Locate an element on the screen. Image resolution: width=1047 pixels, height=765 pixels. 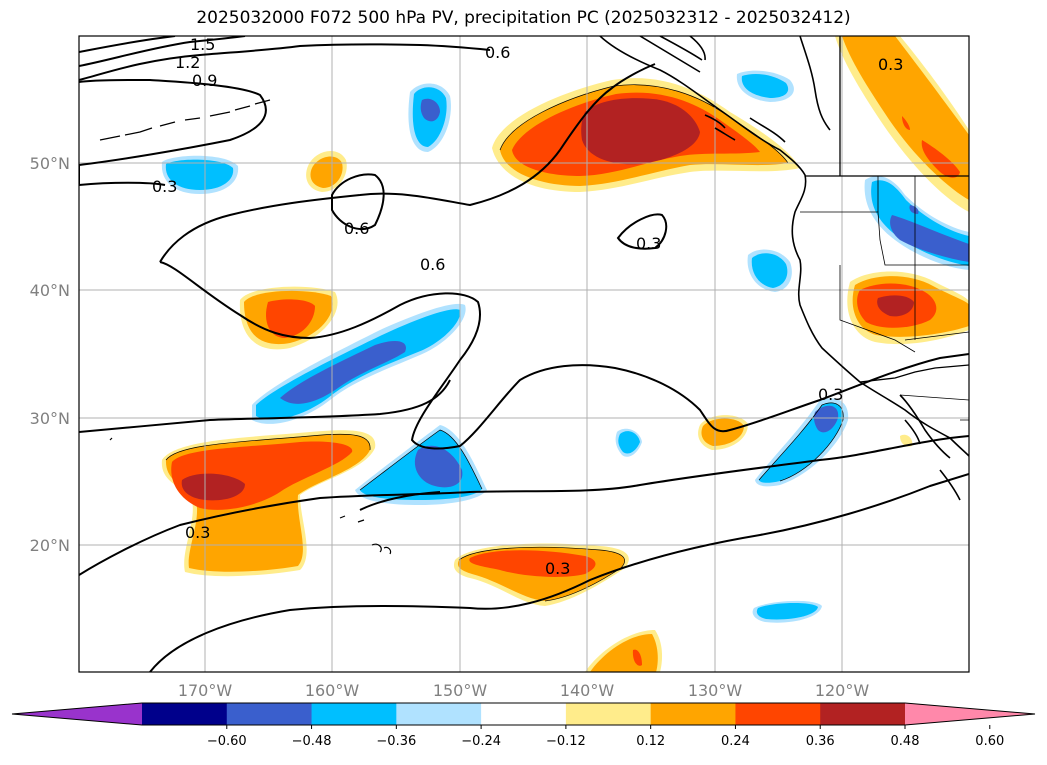
lat-label: 20°N is located at coordinates (50, 545).